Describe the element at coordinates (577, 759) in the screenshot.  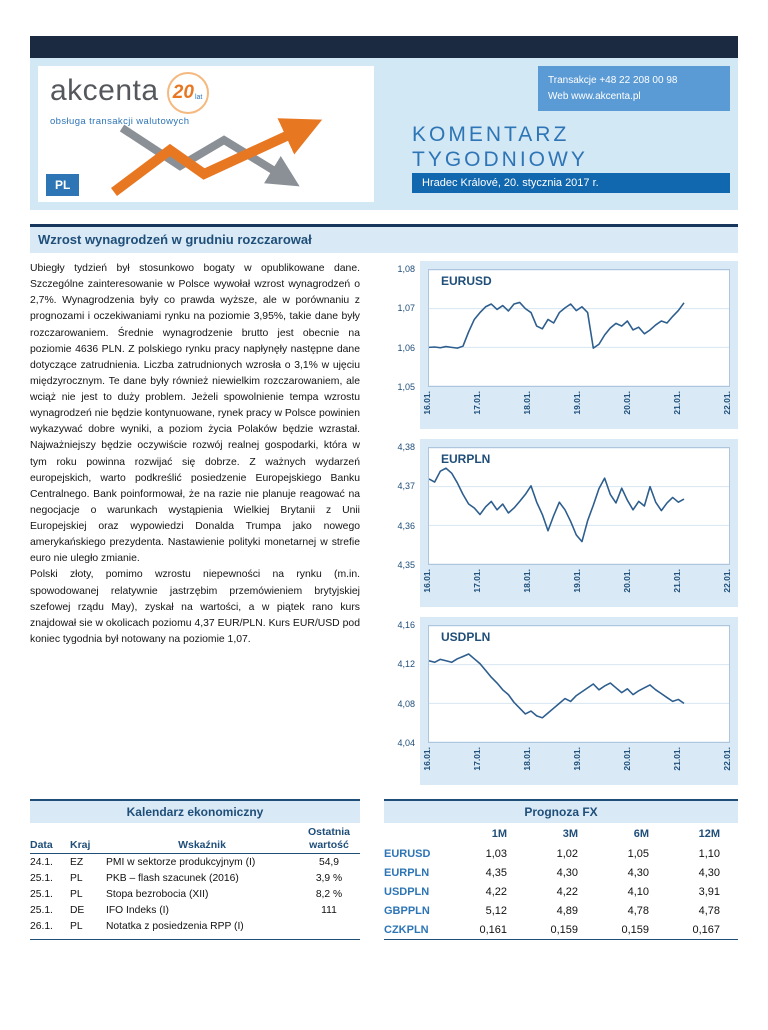
I see `x-tick-label: 19.01.` at that location.